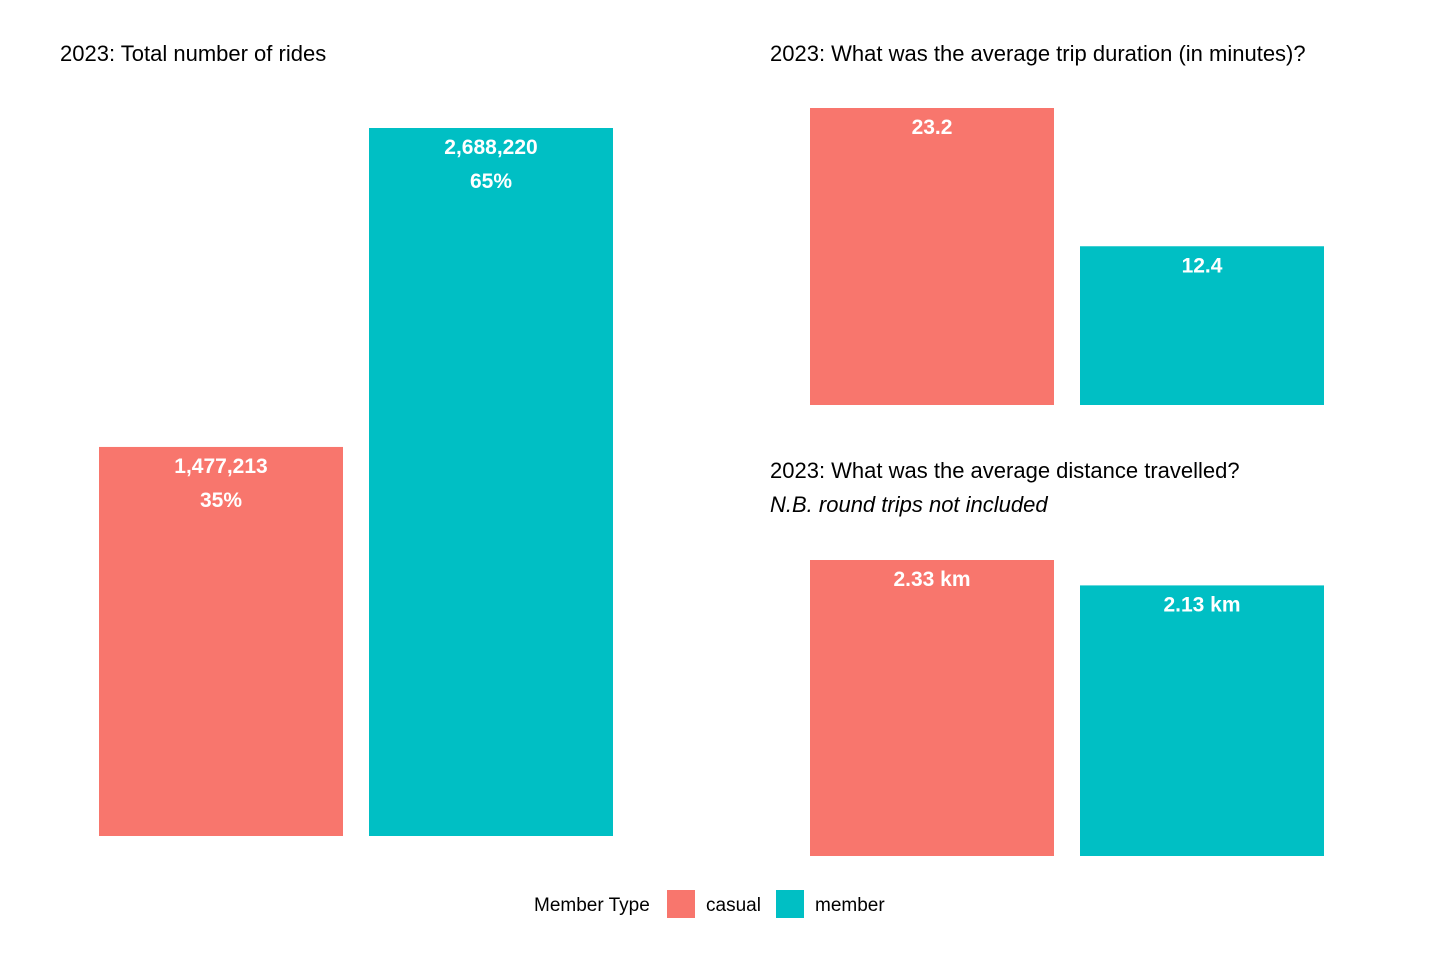 This screenshot has height=960, width=1440. I want to click on bar-value-label: 2,688,220, so click(490, 147).